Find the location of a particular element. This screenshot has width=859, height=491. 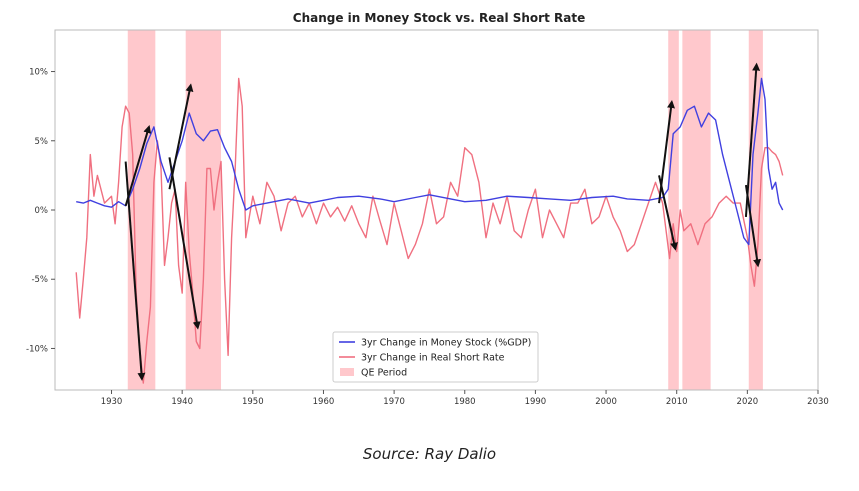

y-tick-label: 0% is located at coordinates (42, 211).